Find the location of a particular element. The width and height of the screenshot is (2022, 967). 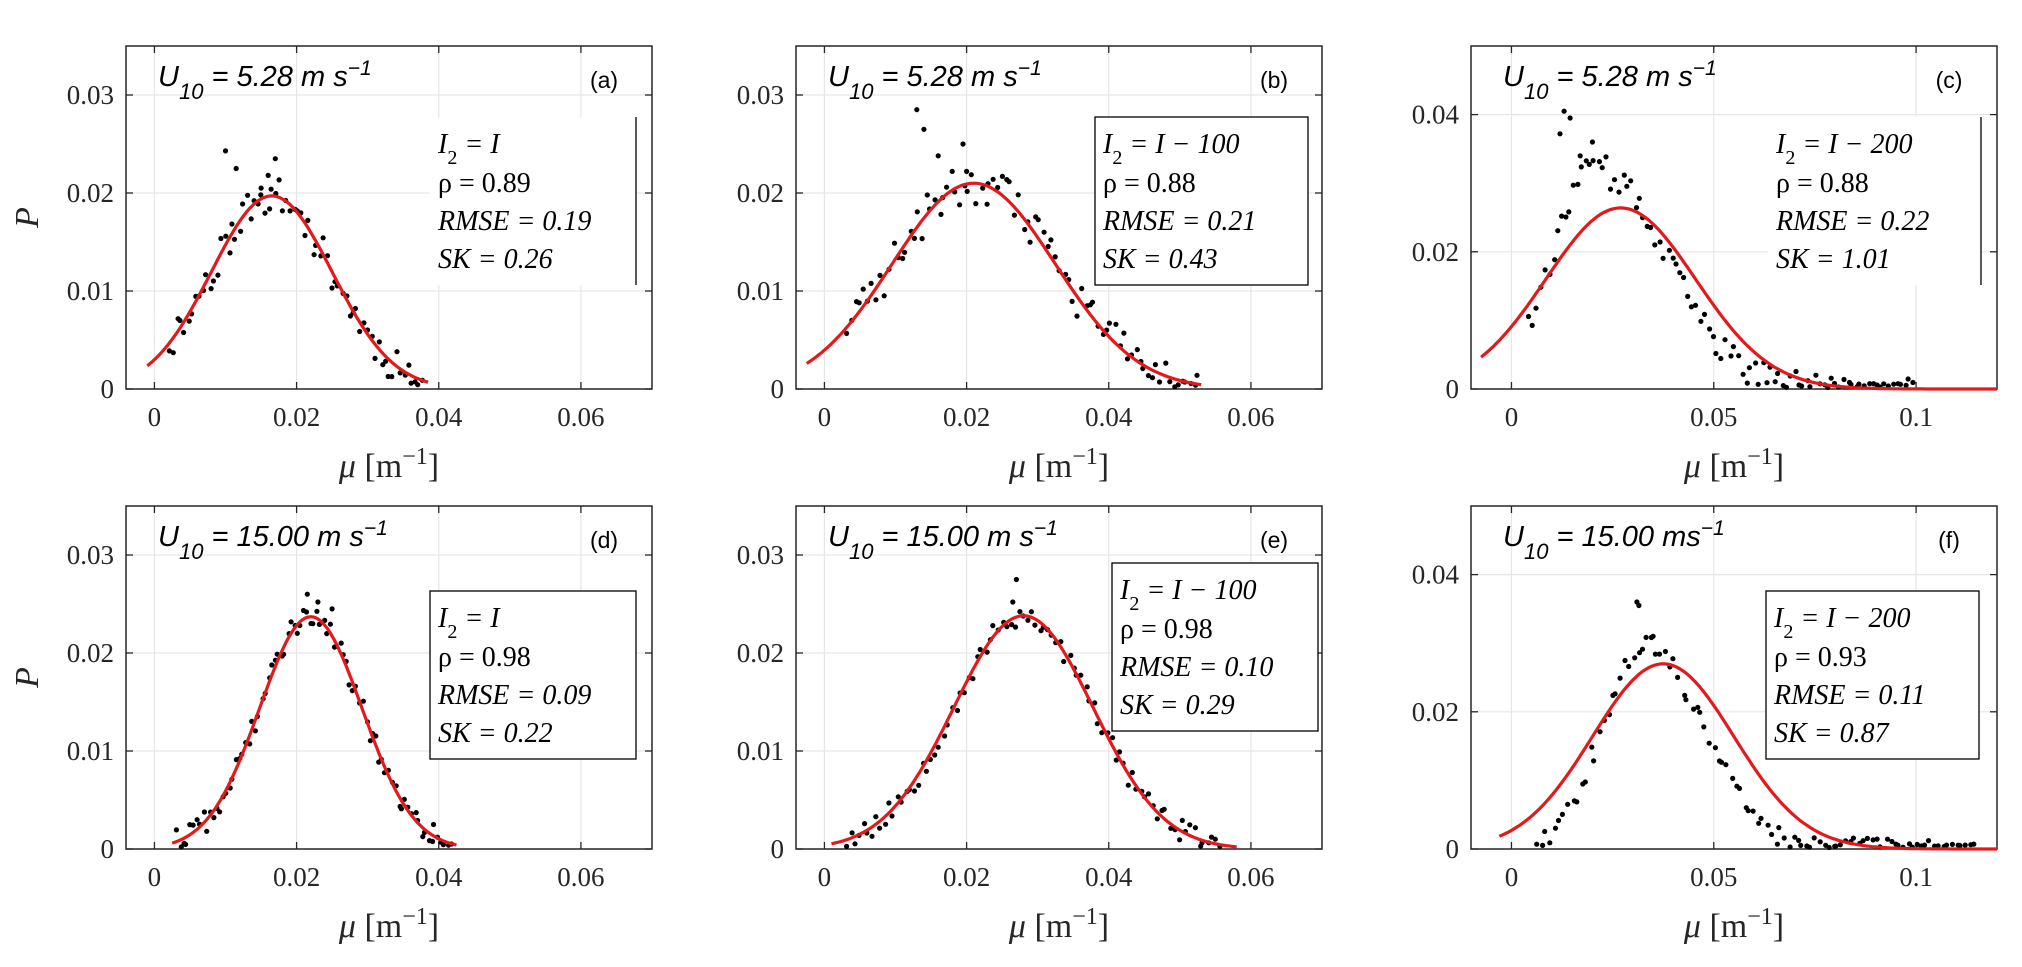

fit-curve is located at coordinates (314, 731).